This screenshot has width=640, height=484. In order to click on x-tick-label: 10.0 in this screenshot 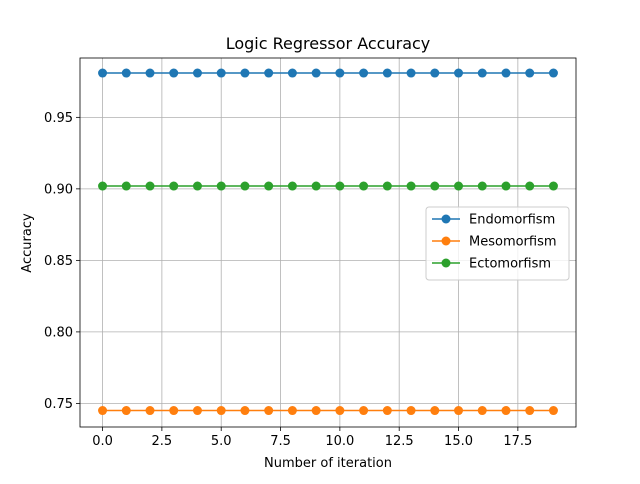, I will do `click(339, 441)`.